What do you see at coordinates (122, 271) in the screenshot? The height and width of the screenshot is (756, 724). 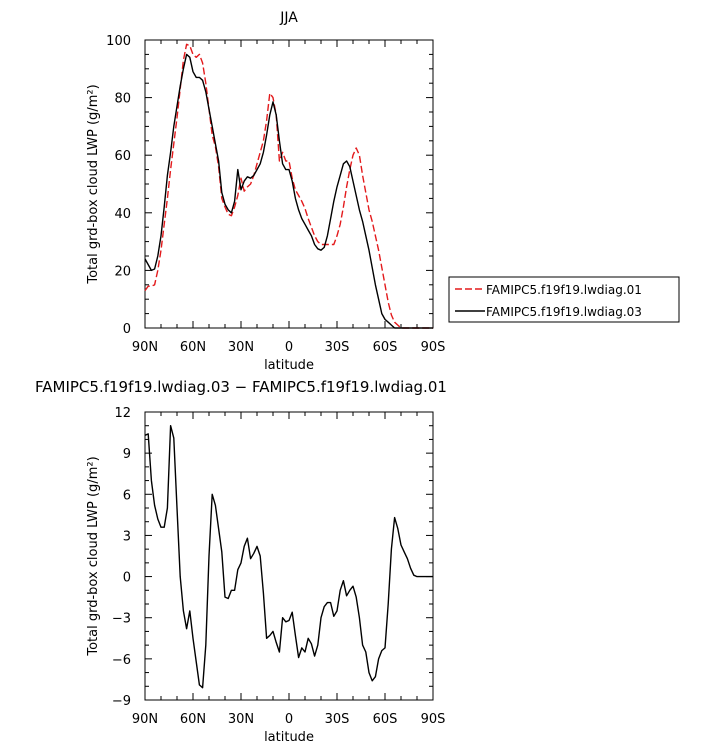 I see `y-tick-label: 20` at bounding box center [122, 271].